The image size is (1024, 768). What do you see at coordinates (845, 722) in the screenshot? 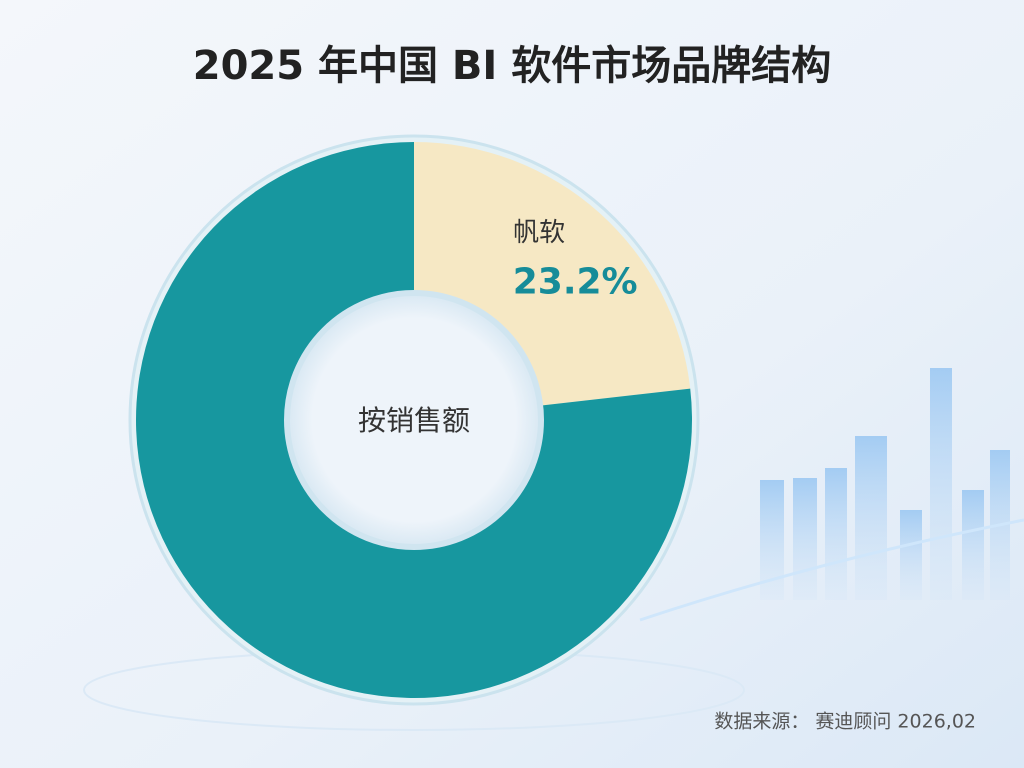
I see `source: 数据来源： 赛迪顾问 2026,02` at bounding box center [845, 722].